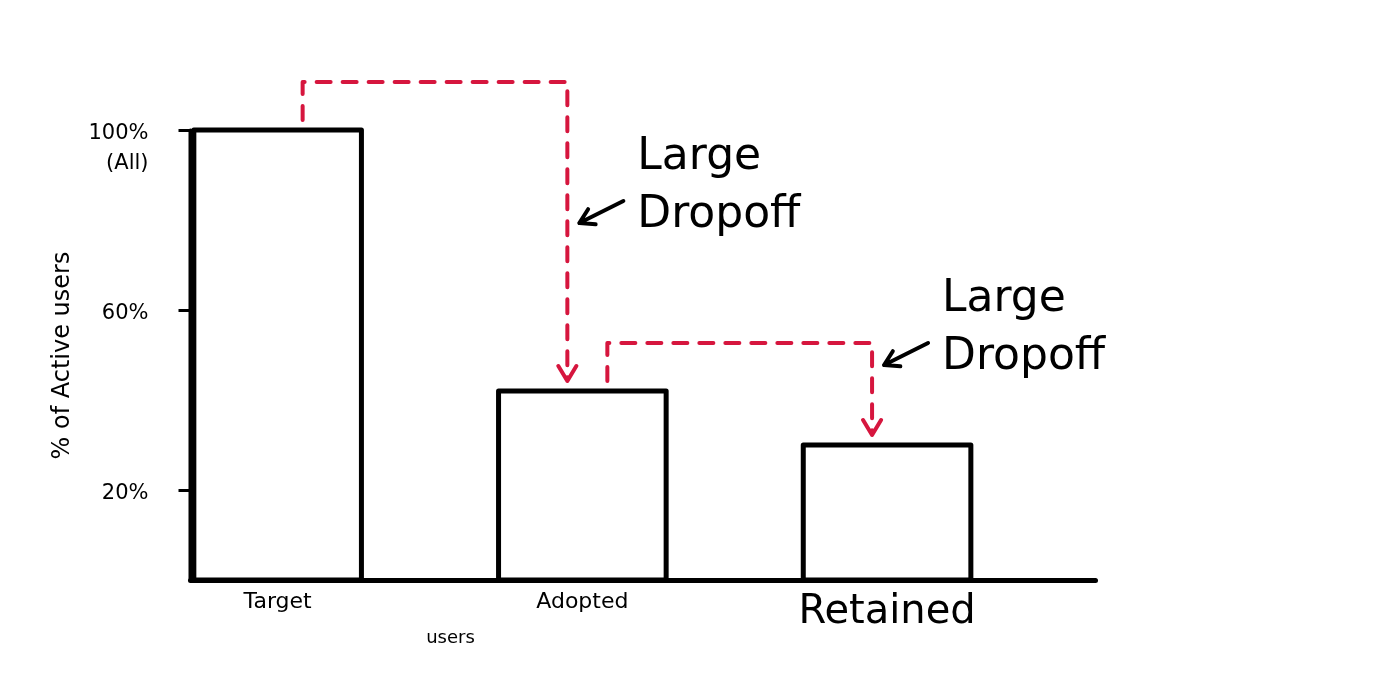 This screenshot has width=1400, height=690. What do you see at coordinates (125, 311) in the screenshot?
I see `y-tick-label: 60%` at bounding box center [125, 311].